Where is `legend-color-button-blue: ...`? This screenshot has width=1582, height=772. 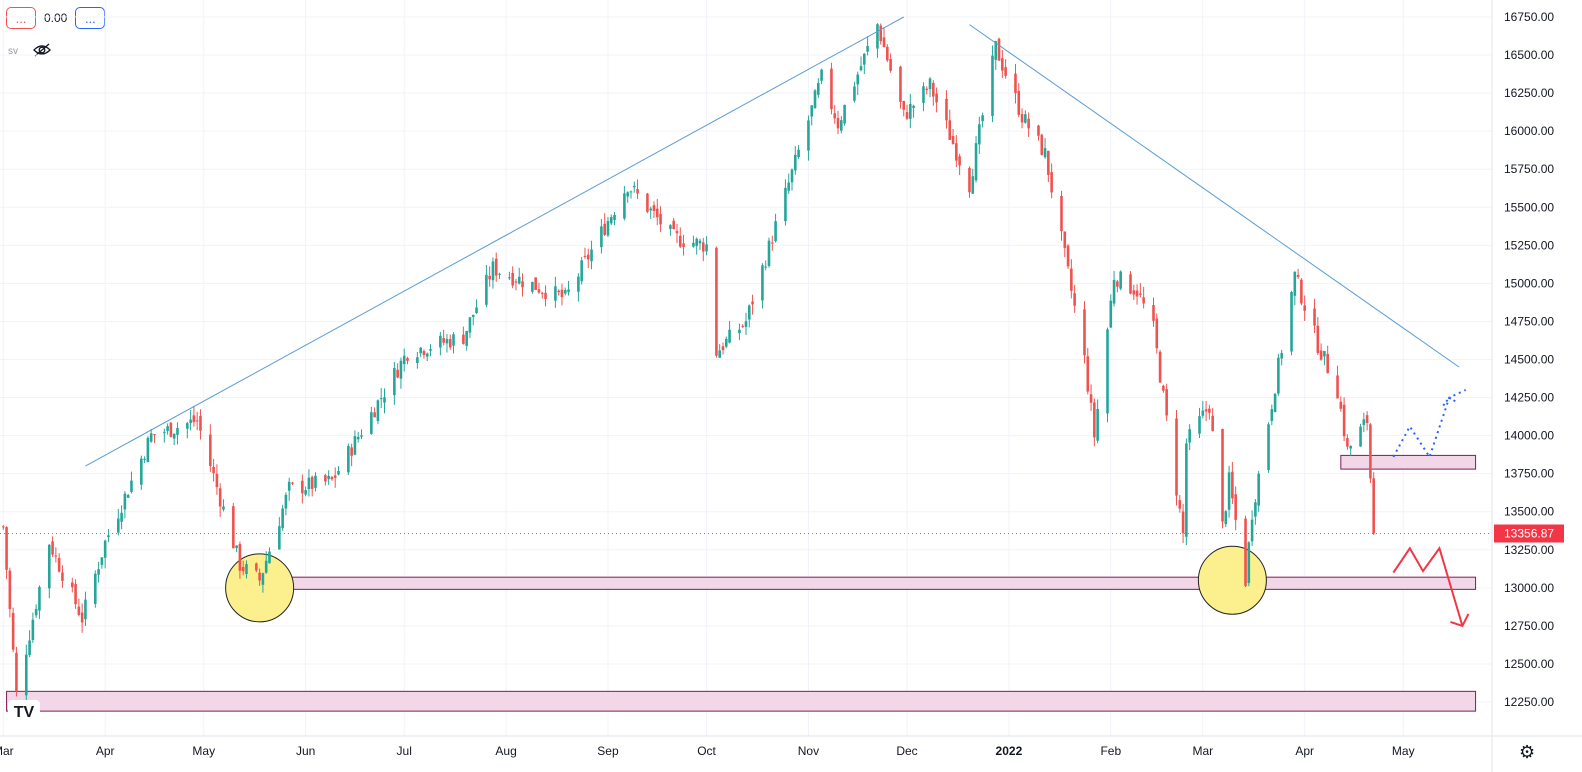 legend-color-button-blue: ... is located at coordinates (90, 18).